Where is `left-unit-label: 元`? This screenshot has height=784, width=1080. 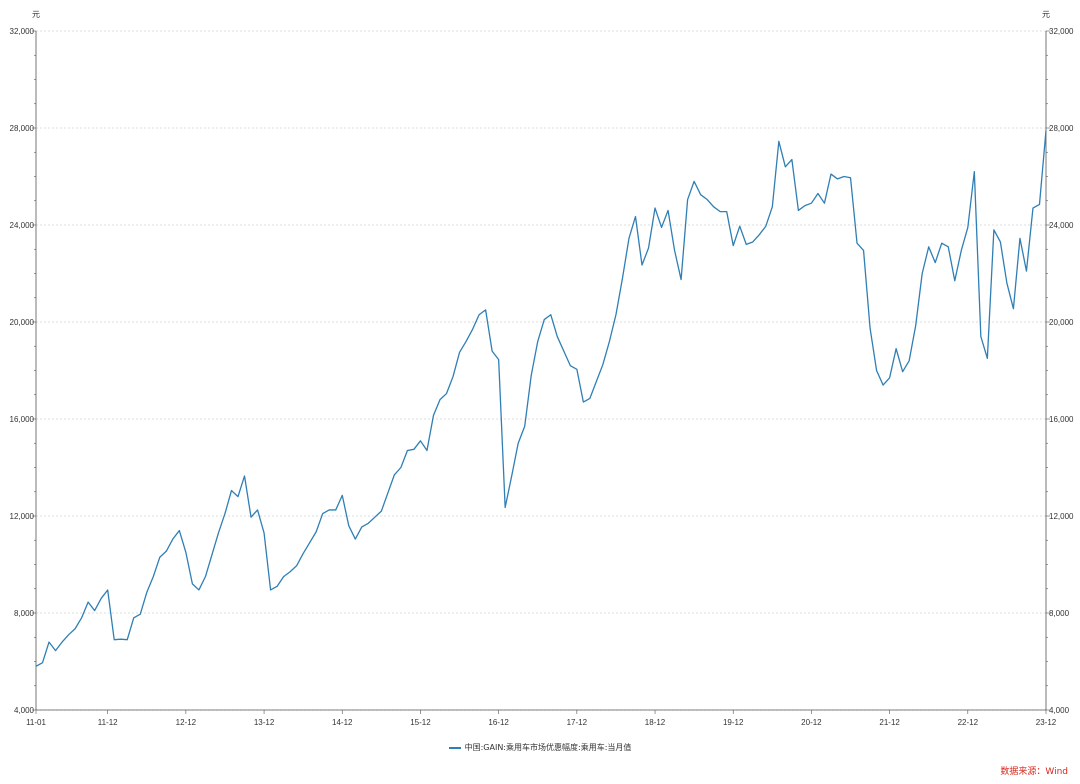 left-unit-label: 元 is located at coordinates (36, 14).